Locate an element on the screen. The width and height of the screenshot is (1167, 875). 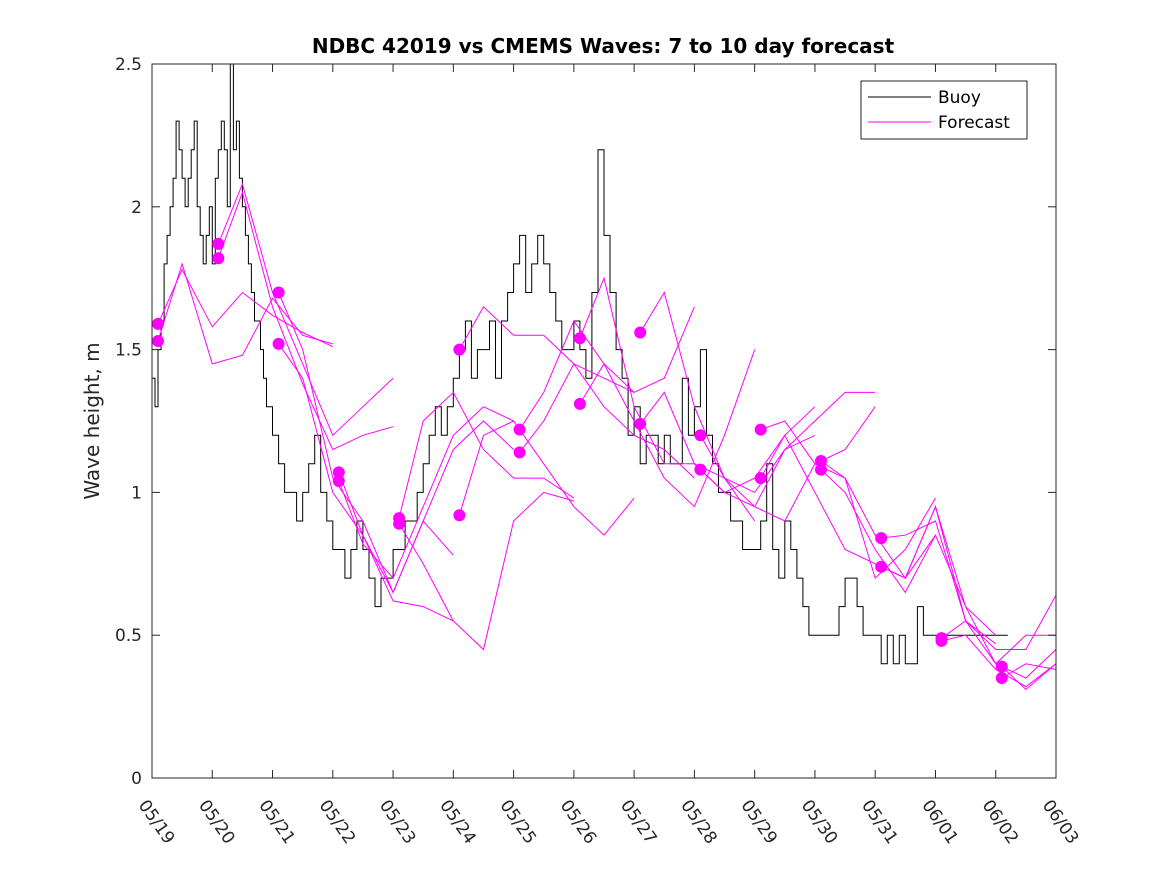
legend-box is located at coordinates (944, 110).